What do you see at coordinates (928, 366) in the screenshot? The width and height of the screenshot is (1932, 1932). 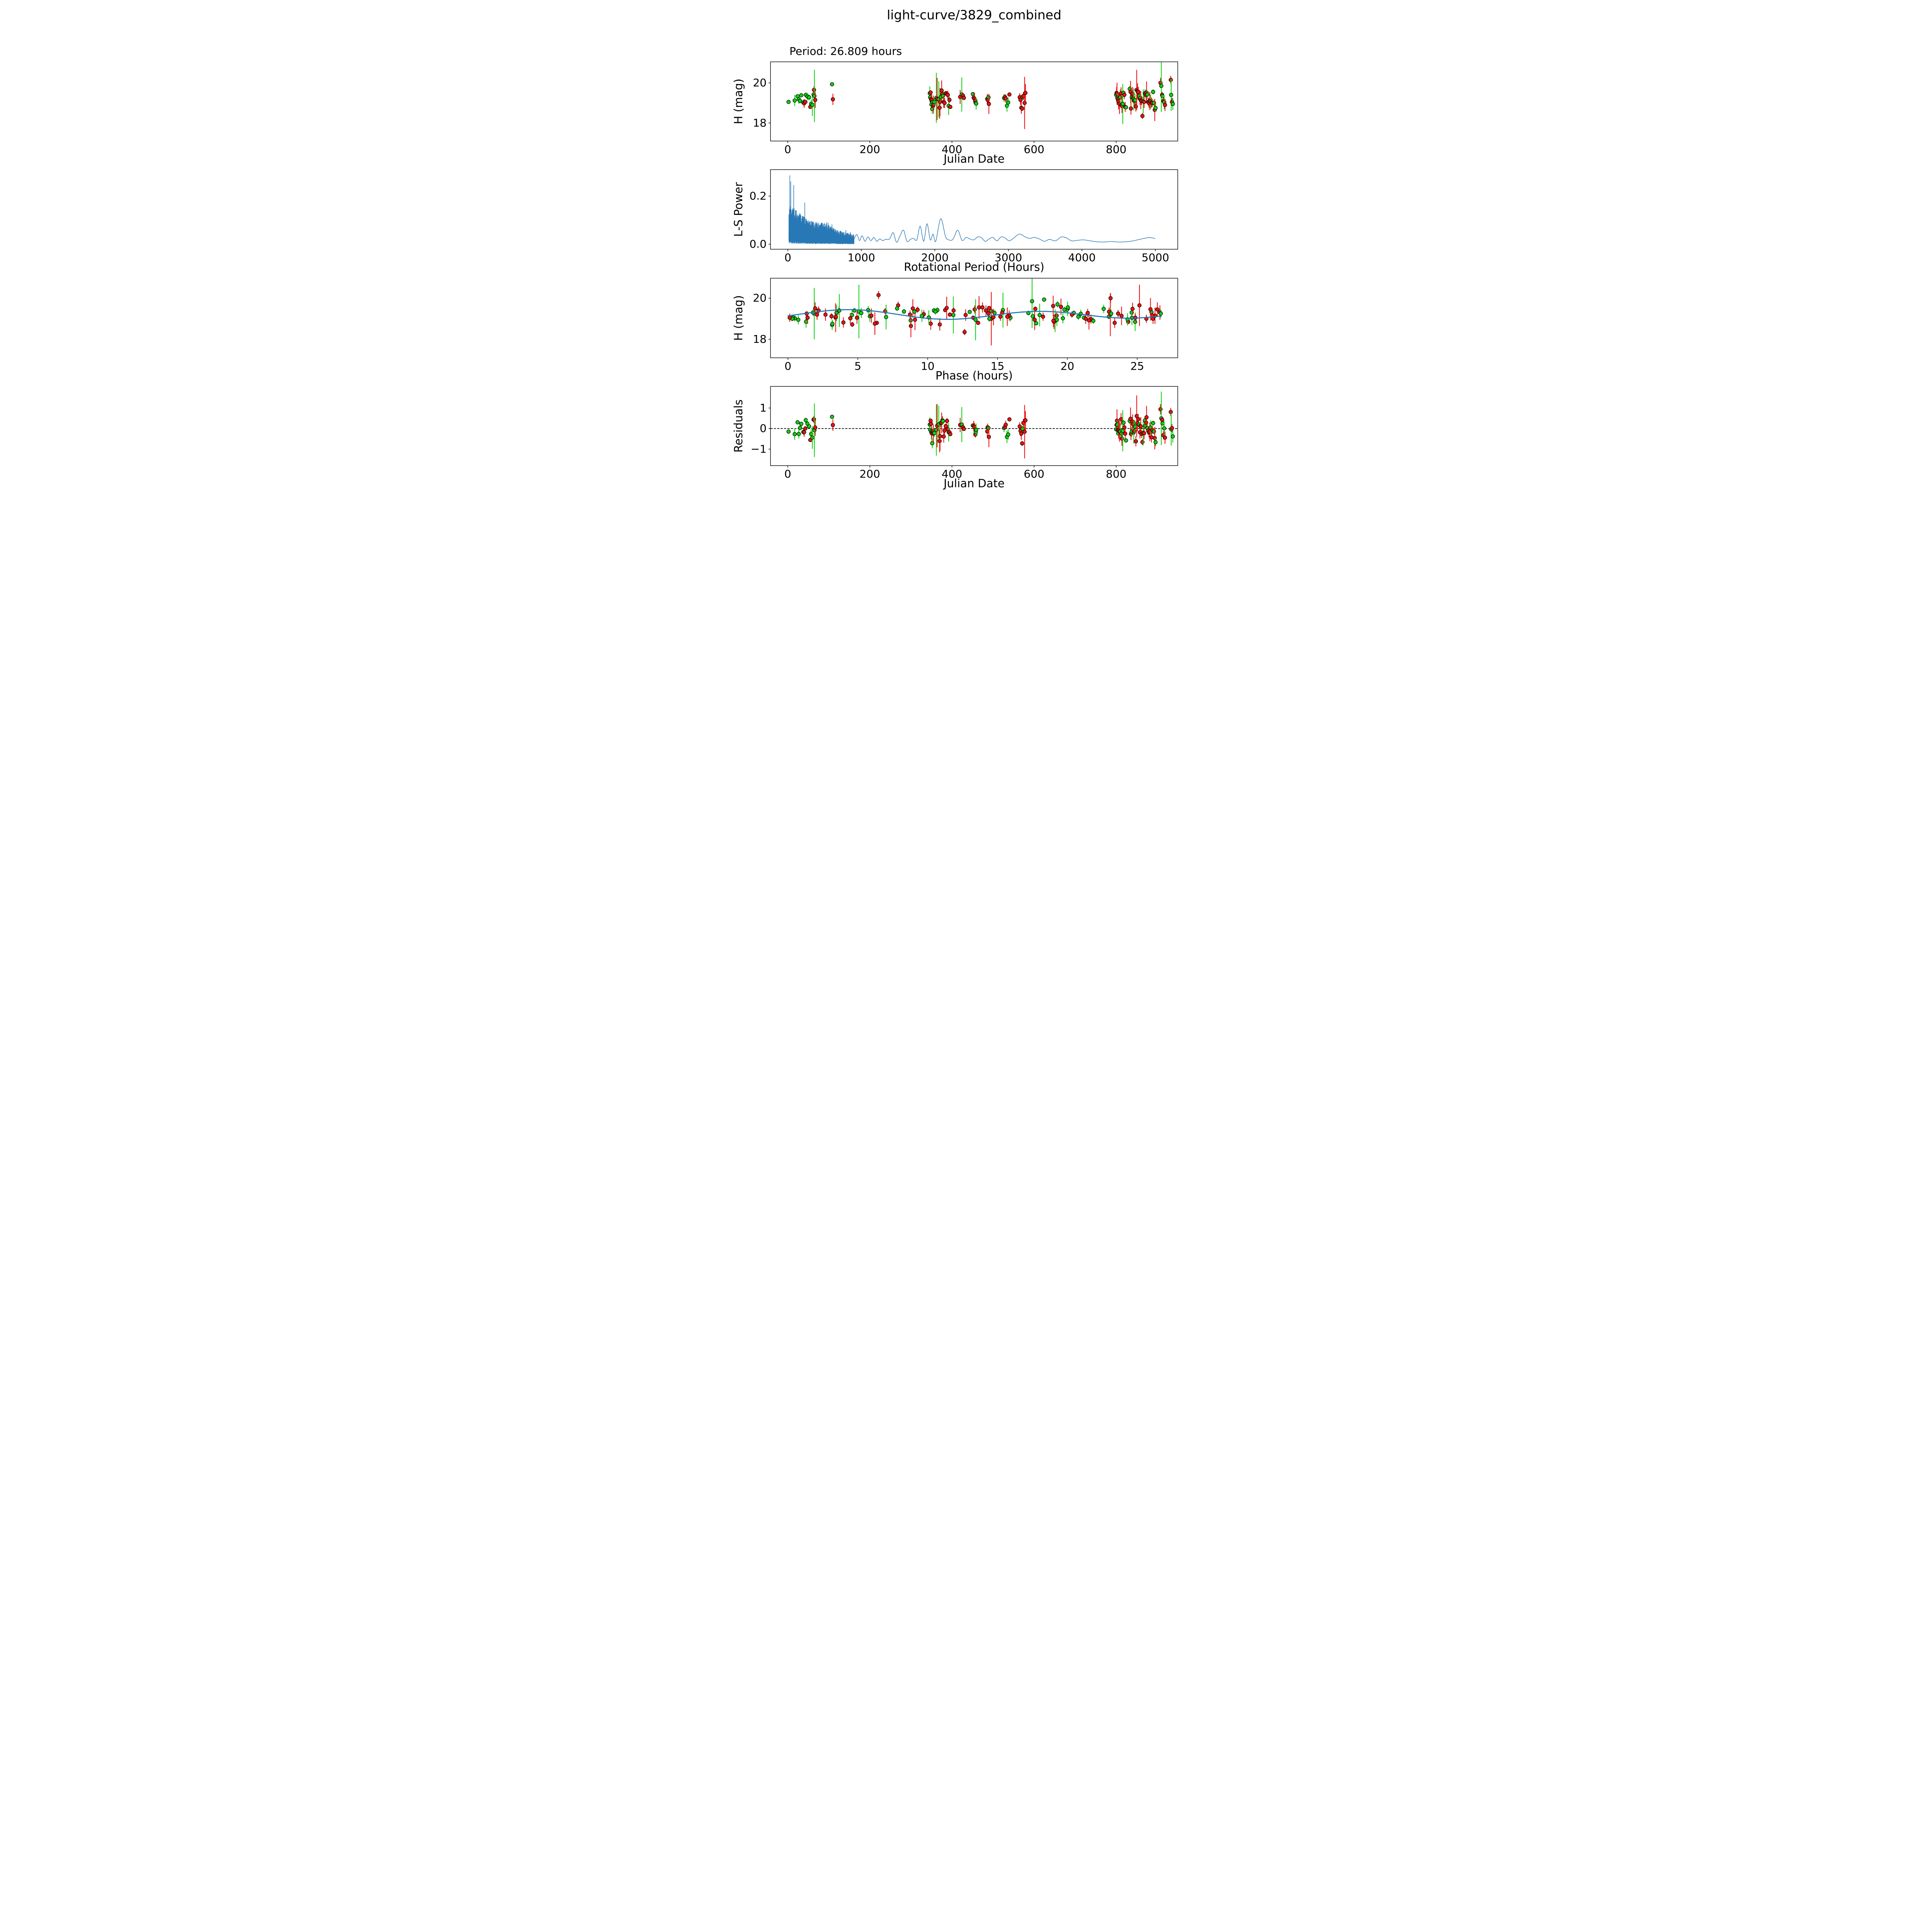 I see `x-tick-label: 10` at bounding box center [928, 366].